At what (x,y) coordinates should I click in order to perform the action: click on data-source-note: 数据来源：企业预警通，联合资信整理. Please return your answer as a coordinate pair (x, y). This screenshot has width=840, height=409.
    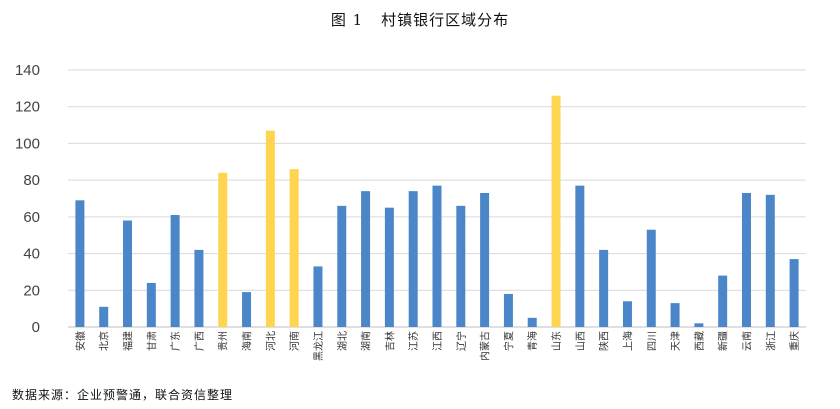
    Looking at the image, I should click on (123, 395).